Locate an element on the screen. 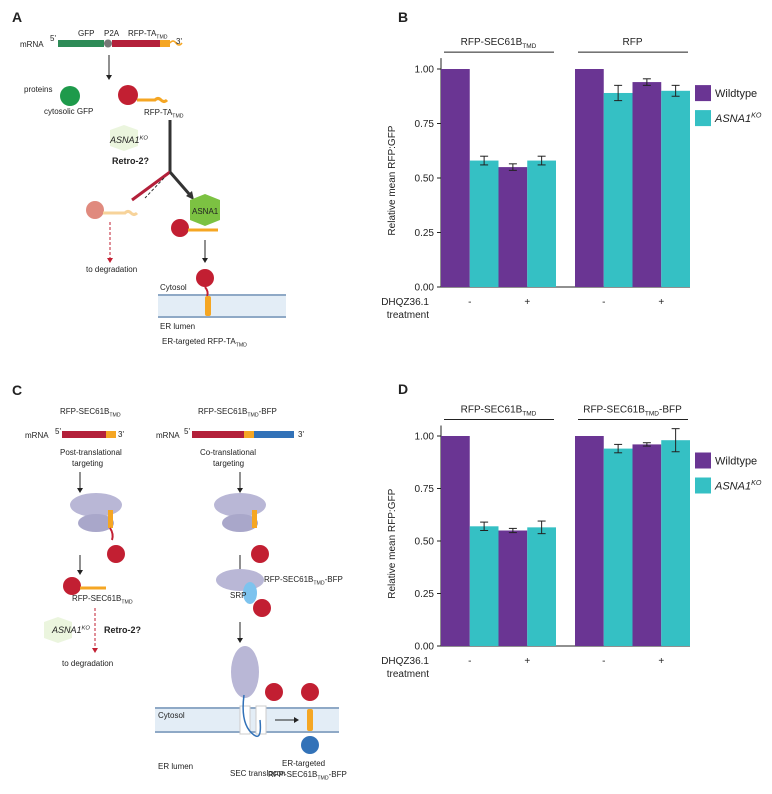 This screenshot has height=794, width=772. diagram-label: RFP-SEC61BTMD is located at coordinates (102, 599).